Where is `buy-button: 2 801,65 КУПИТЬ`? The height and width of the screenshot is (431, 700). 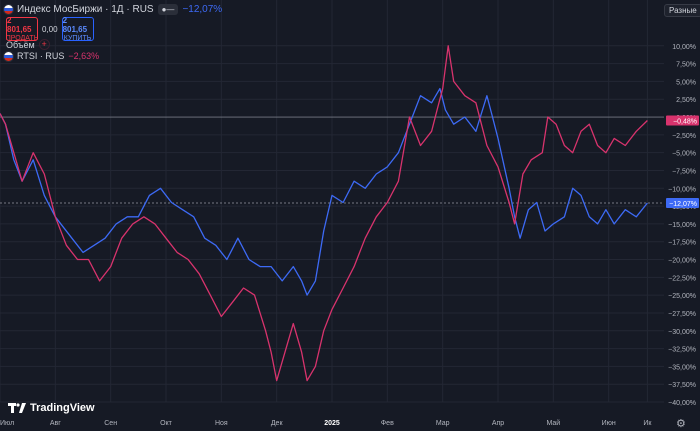 buy-button: 2 801,65 КУПИТЬ is located at coordinates (77, 28).